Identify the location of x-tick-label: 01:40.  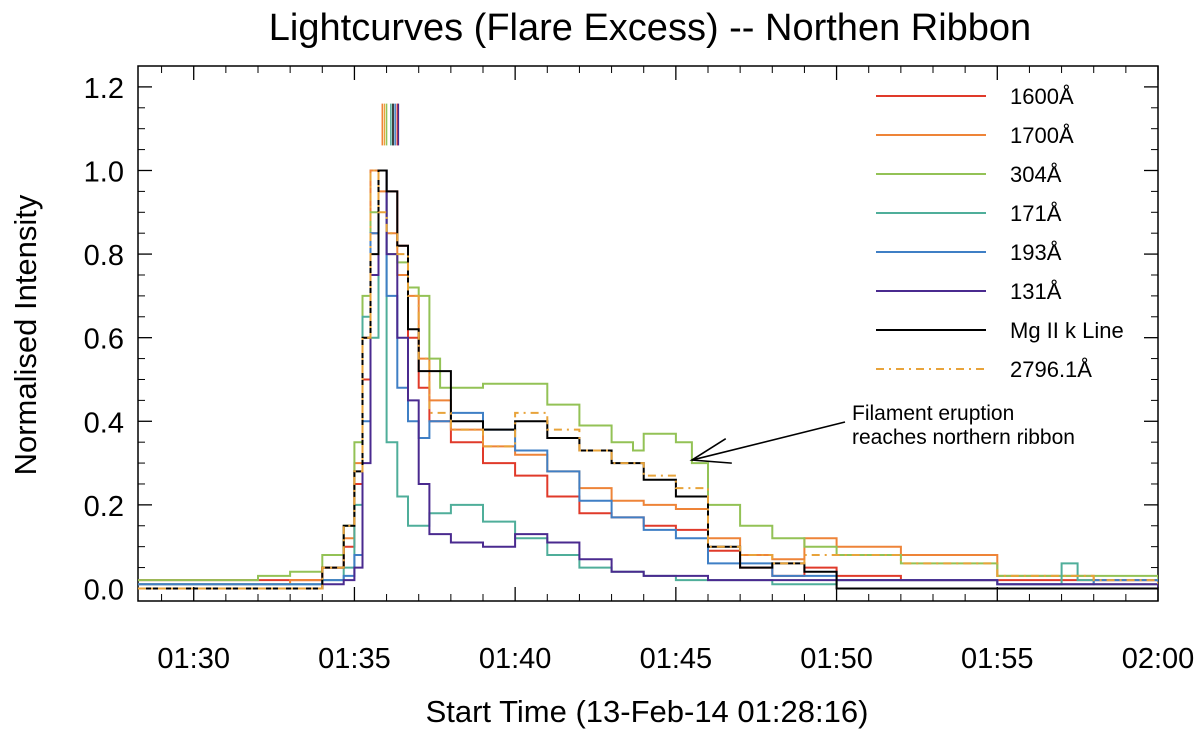
(515, 659).